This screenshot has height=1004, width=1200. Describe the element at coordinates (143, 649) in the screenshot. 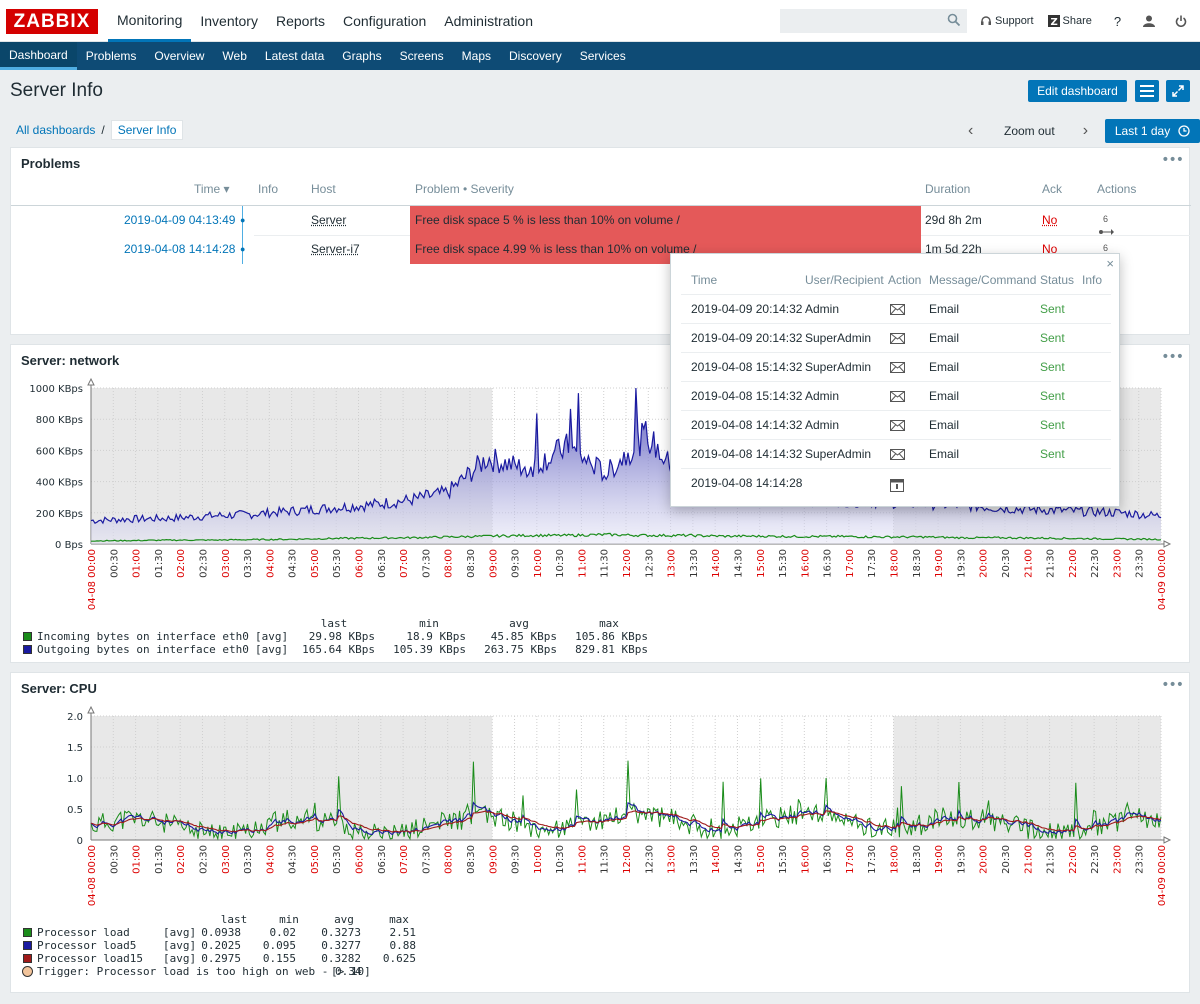

I see `legend-series-name: Outgoing bytes on interface eth0` at that location.